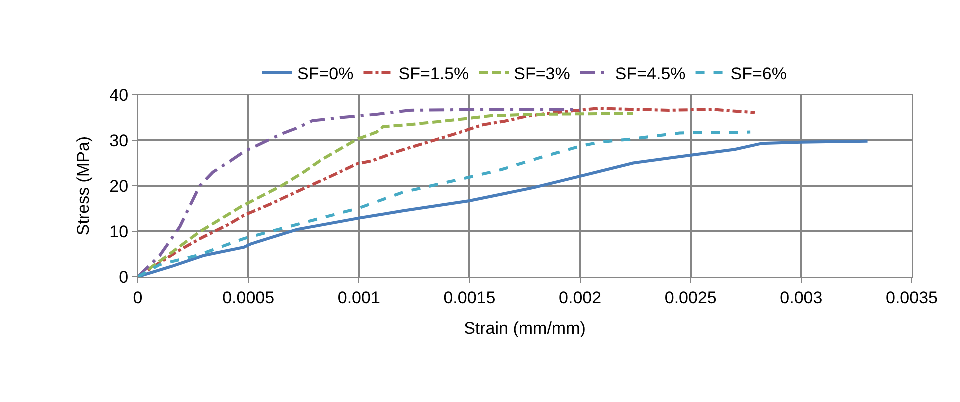 The image size is (960, 402). Describe the element at coordinates (525, 328) in the screenshot. I see `x-axis-title: Strain (mm/mm)` at that location.